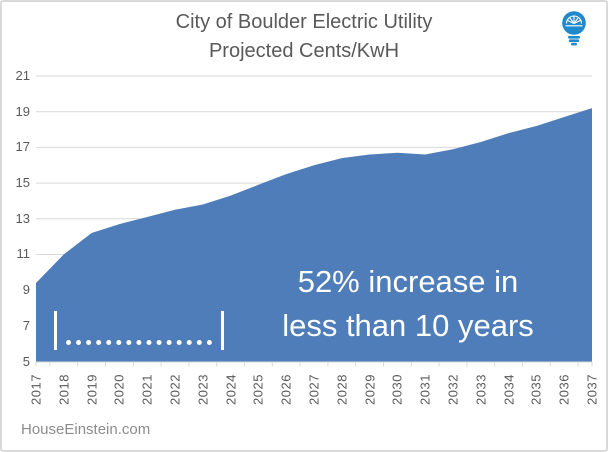 This screenshot has height=452, width=608. I want to click on chart-title-line1: City of Boulder Electric Utility, so click(304, 22).